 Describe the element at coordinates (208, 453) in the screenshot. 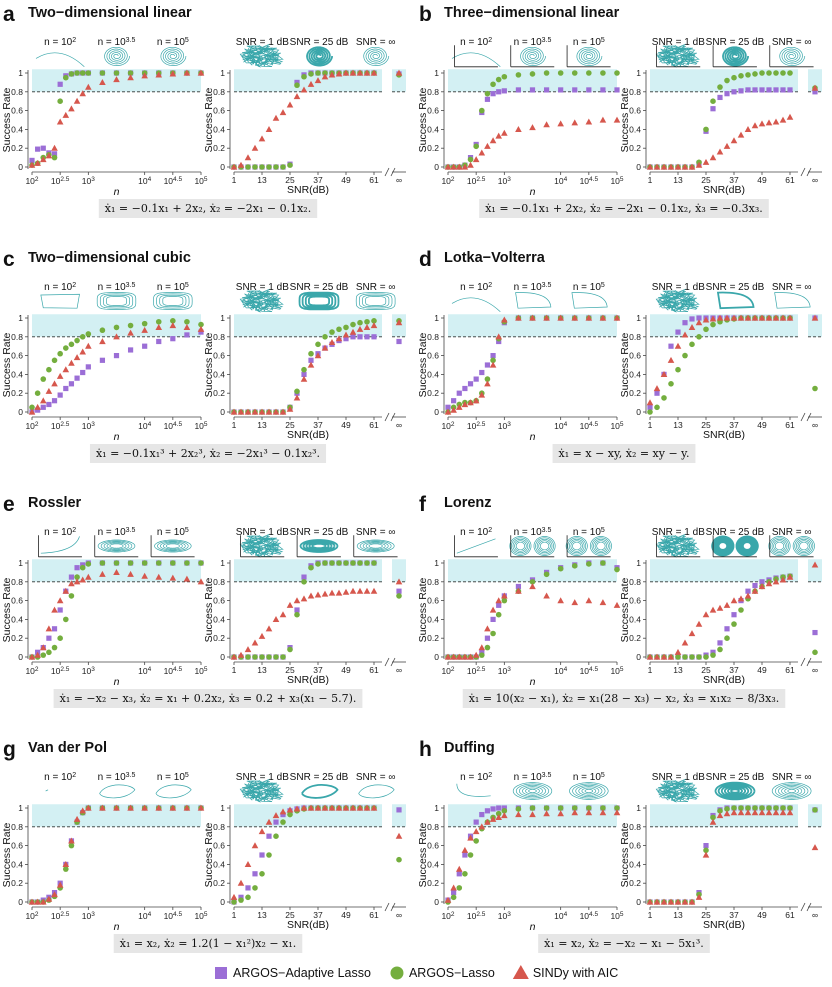

I see `equation-box` at that location.